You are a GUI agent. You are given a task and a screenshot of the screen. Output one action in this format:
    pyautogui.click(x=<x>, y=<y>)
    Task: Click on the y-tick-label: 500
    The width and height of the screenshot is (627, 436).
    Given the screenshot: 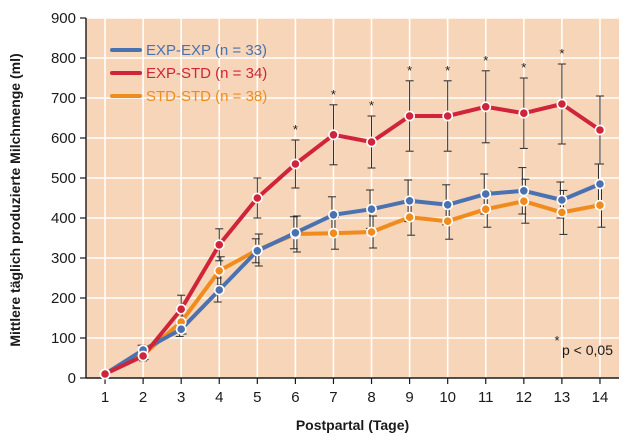 What is the action you would take?
    pyautogui.click(x=63, y=178)
    